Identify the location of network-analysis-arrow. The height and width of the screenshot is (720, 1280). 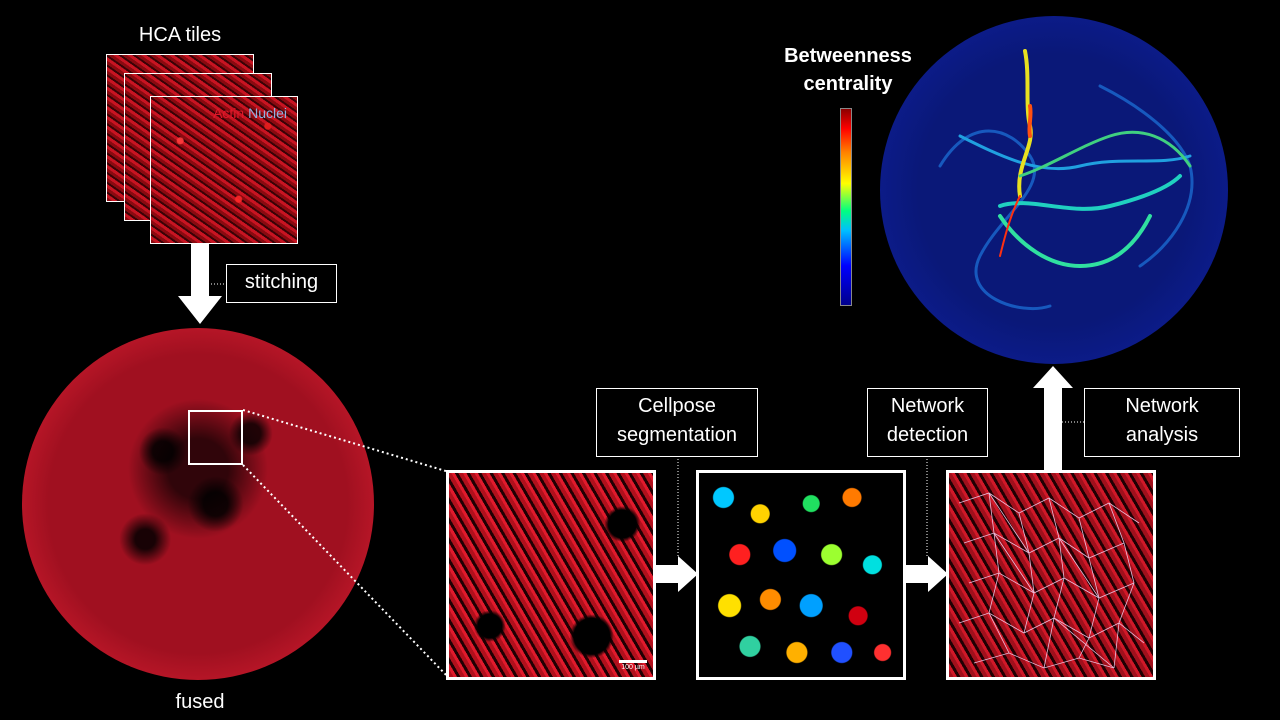
(1053, 418).